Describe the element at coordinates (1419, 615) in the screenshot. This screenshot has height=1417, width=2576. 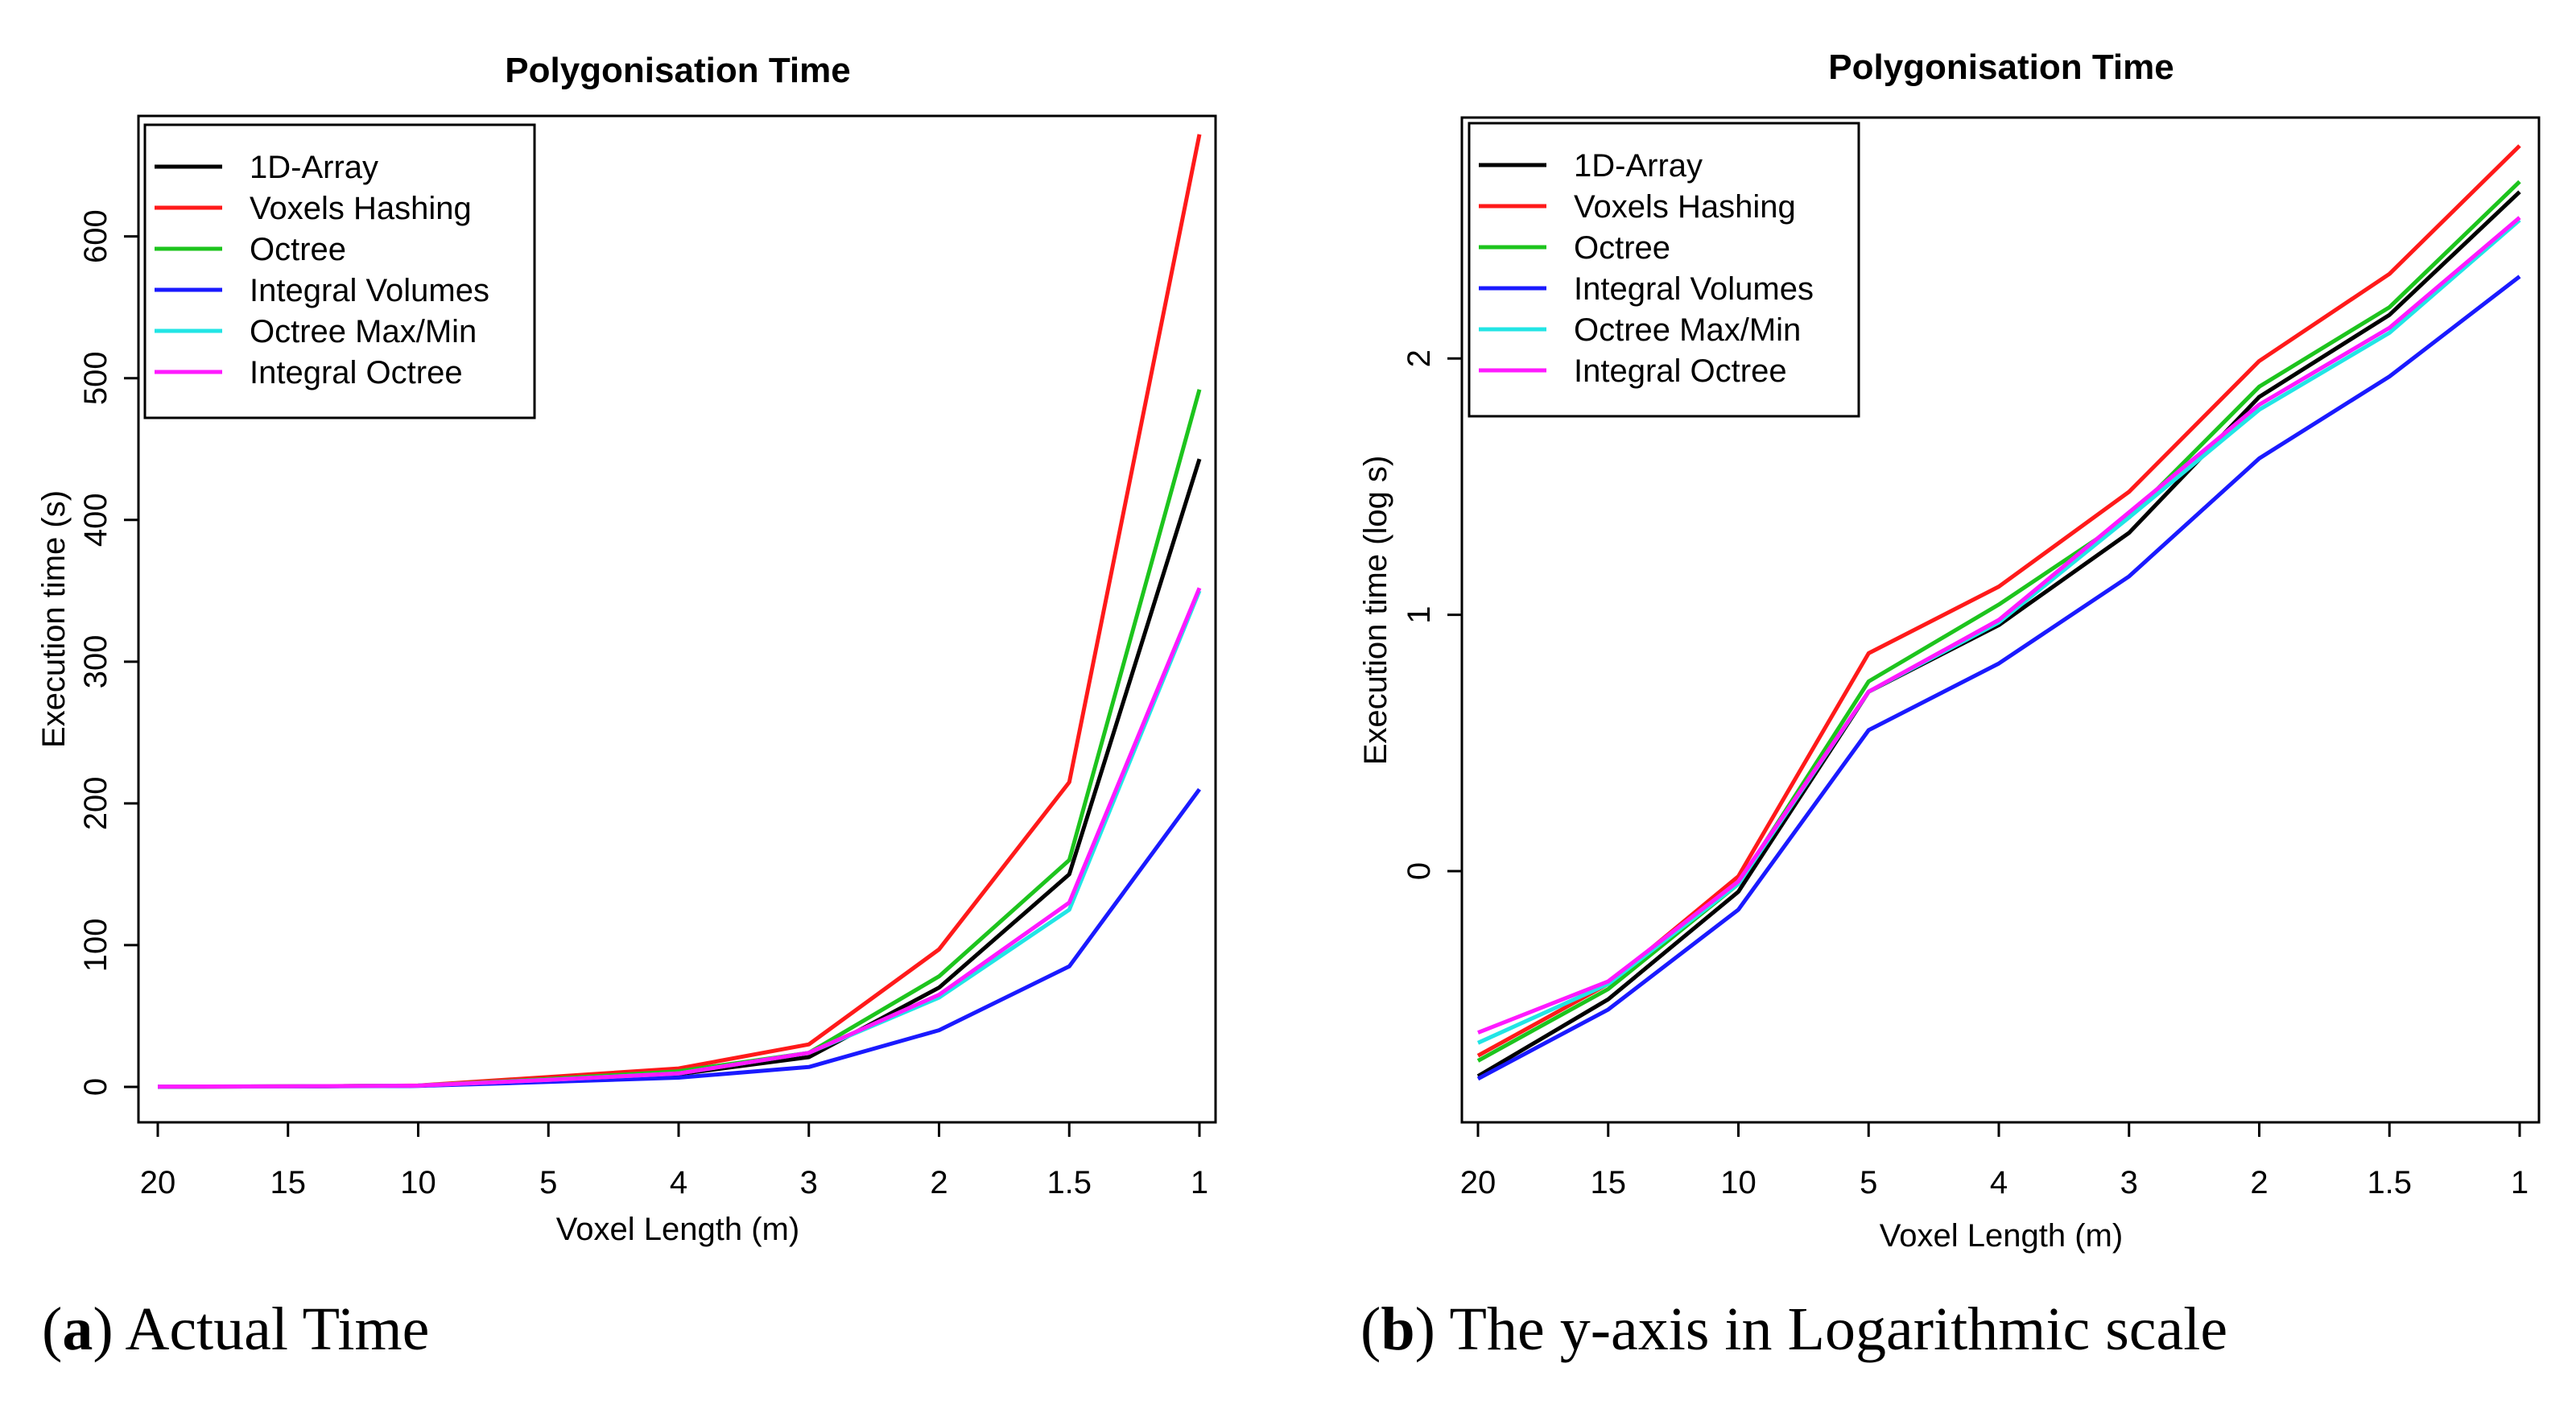
I see `y-tick-label: 1` at that location.